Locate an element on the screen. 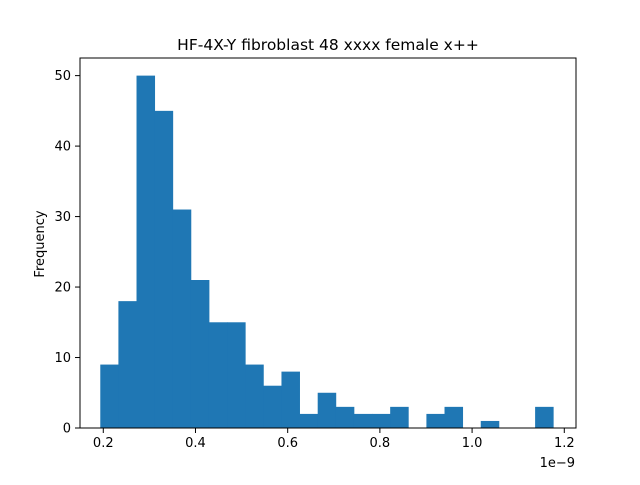  y-tick-label: 20 is located at coordinates (62, 288).